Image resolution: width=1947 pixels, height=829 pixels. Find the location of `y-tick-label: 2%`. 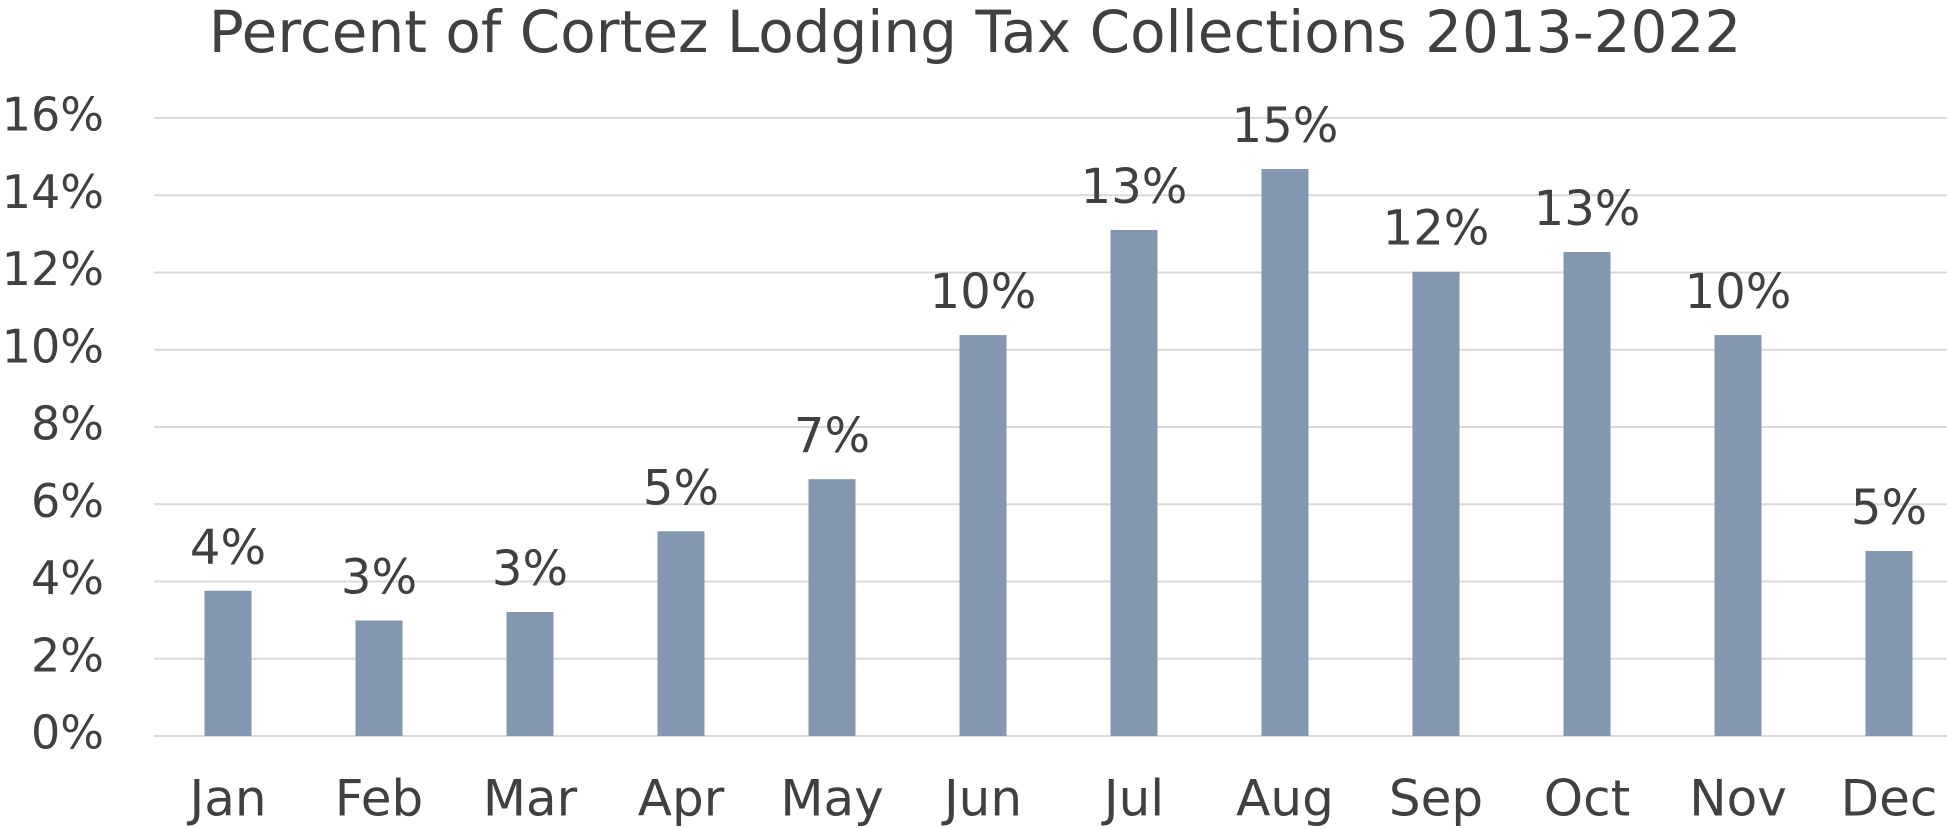

y-tick-label: 2% is located at coordinates (67, 655).